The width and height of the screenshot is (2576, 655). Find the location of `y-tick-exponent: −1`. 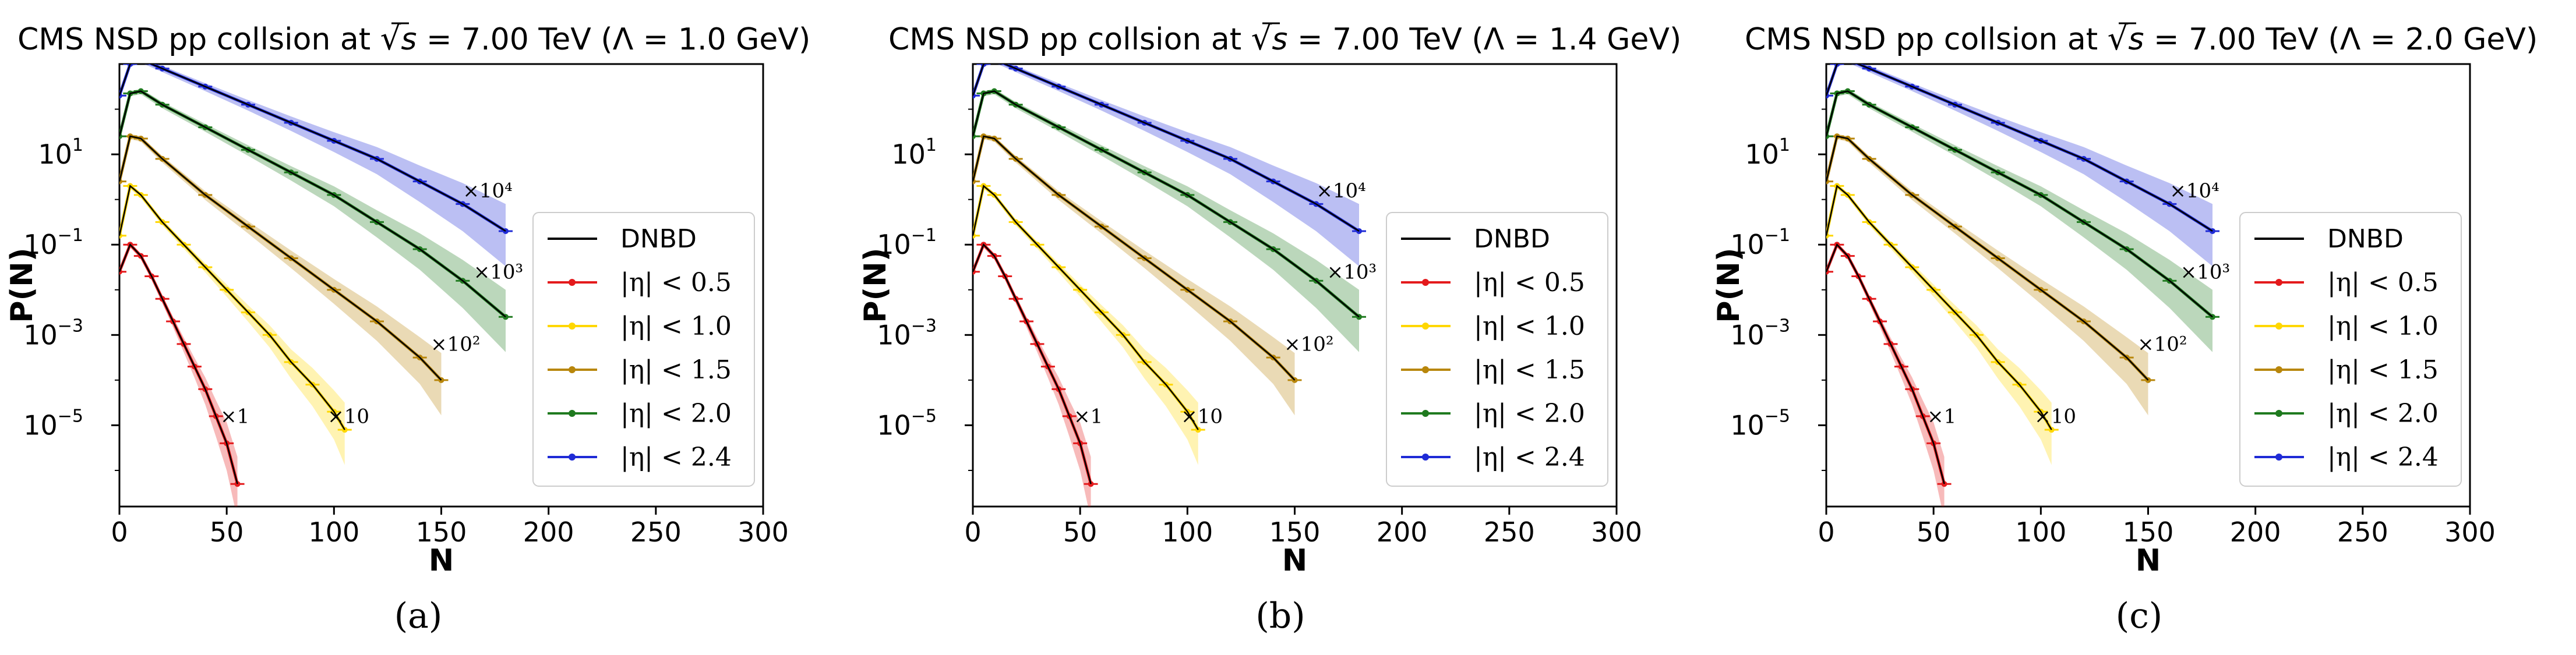

y-tick-exponent: −1 is located at coordinates (1778, 235).